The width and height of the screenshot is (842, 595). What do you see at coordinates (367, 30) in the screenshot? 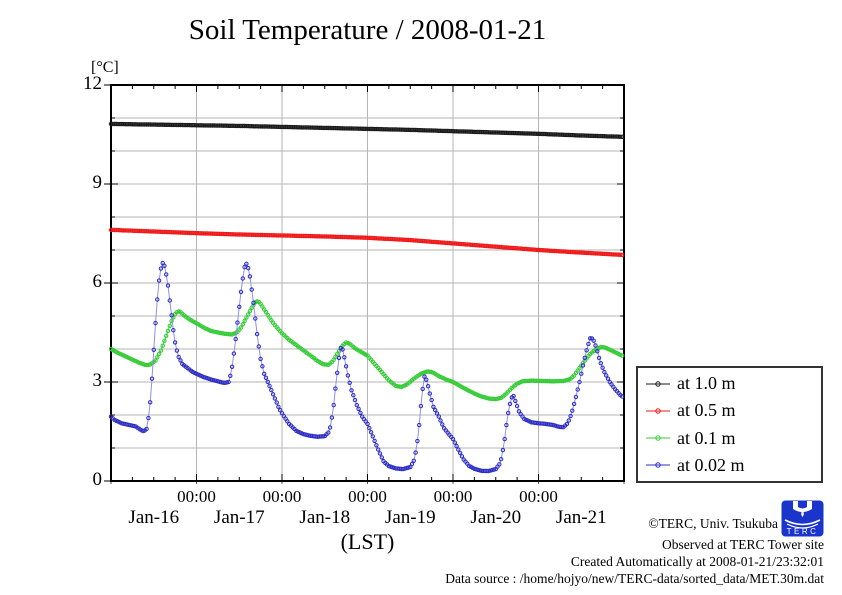
I see `chart-title: Soil Temperature / 2008-01-21` at bounding box center [367, 30].